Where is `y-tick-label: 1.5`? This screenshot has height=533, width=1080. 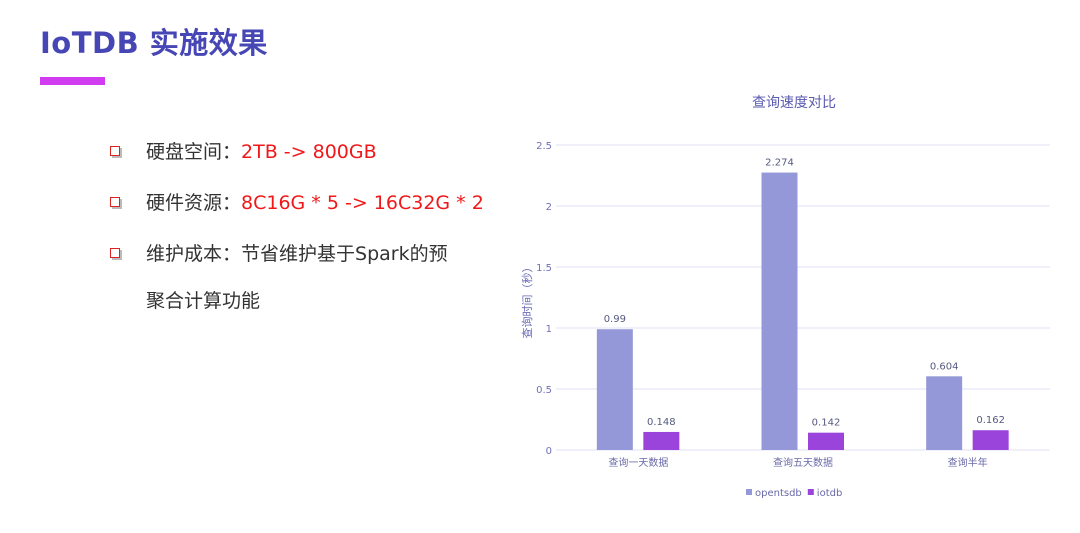 y-tick-label: 1.5 is located at coordinates (544, 268).